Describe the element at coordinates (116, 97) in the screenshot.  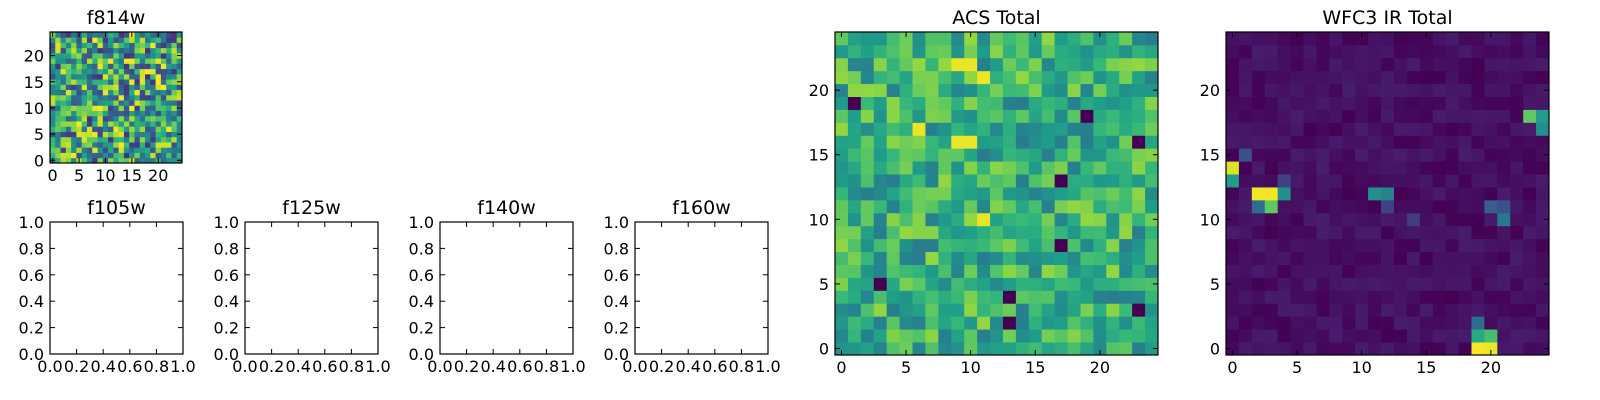
I see `plot-frame` at that location.